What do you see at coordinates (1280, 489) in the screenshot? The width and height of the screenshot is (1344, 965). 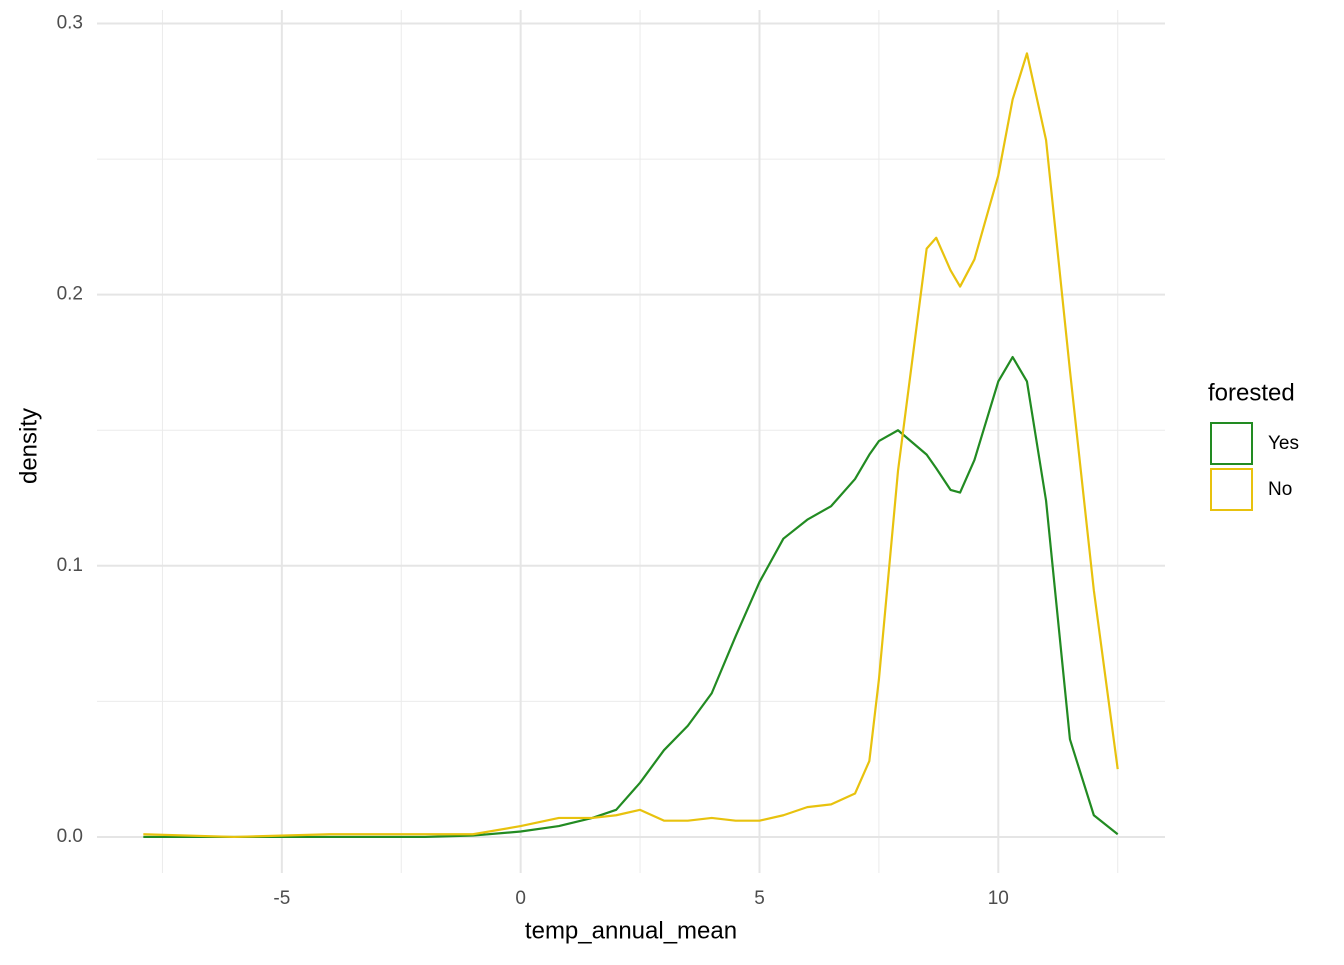 I see `legend-label: No` at bounding box center [1280, 489].